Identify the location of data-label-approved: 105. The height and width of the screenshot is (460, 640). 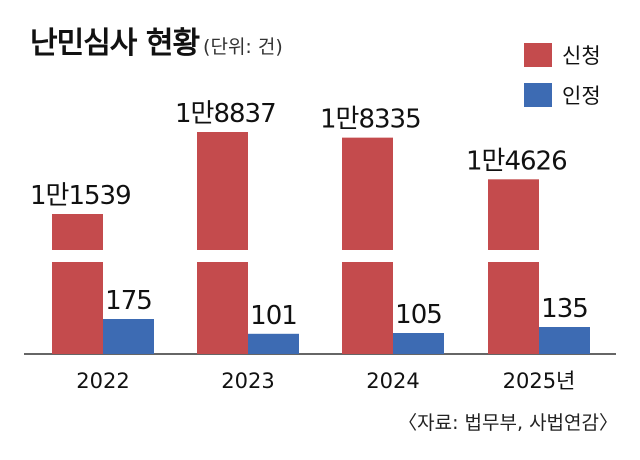
(418, 315).